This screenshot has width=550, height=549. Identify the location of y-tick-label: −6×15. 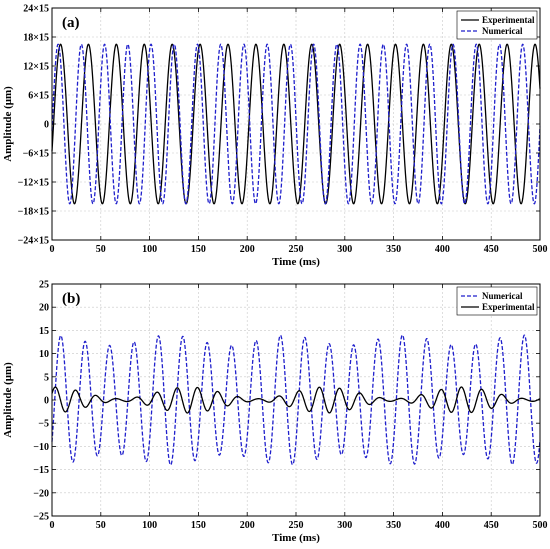
(36, 154).